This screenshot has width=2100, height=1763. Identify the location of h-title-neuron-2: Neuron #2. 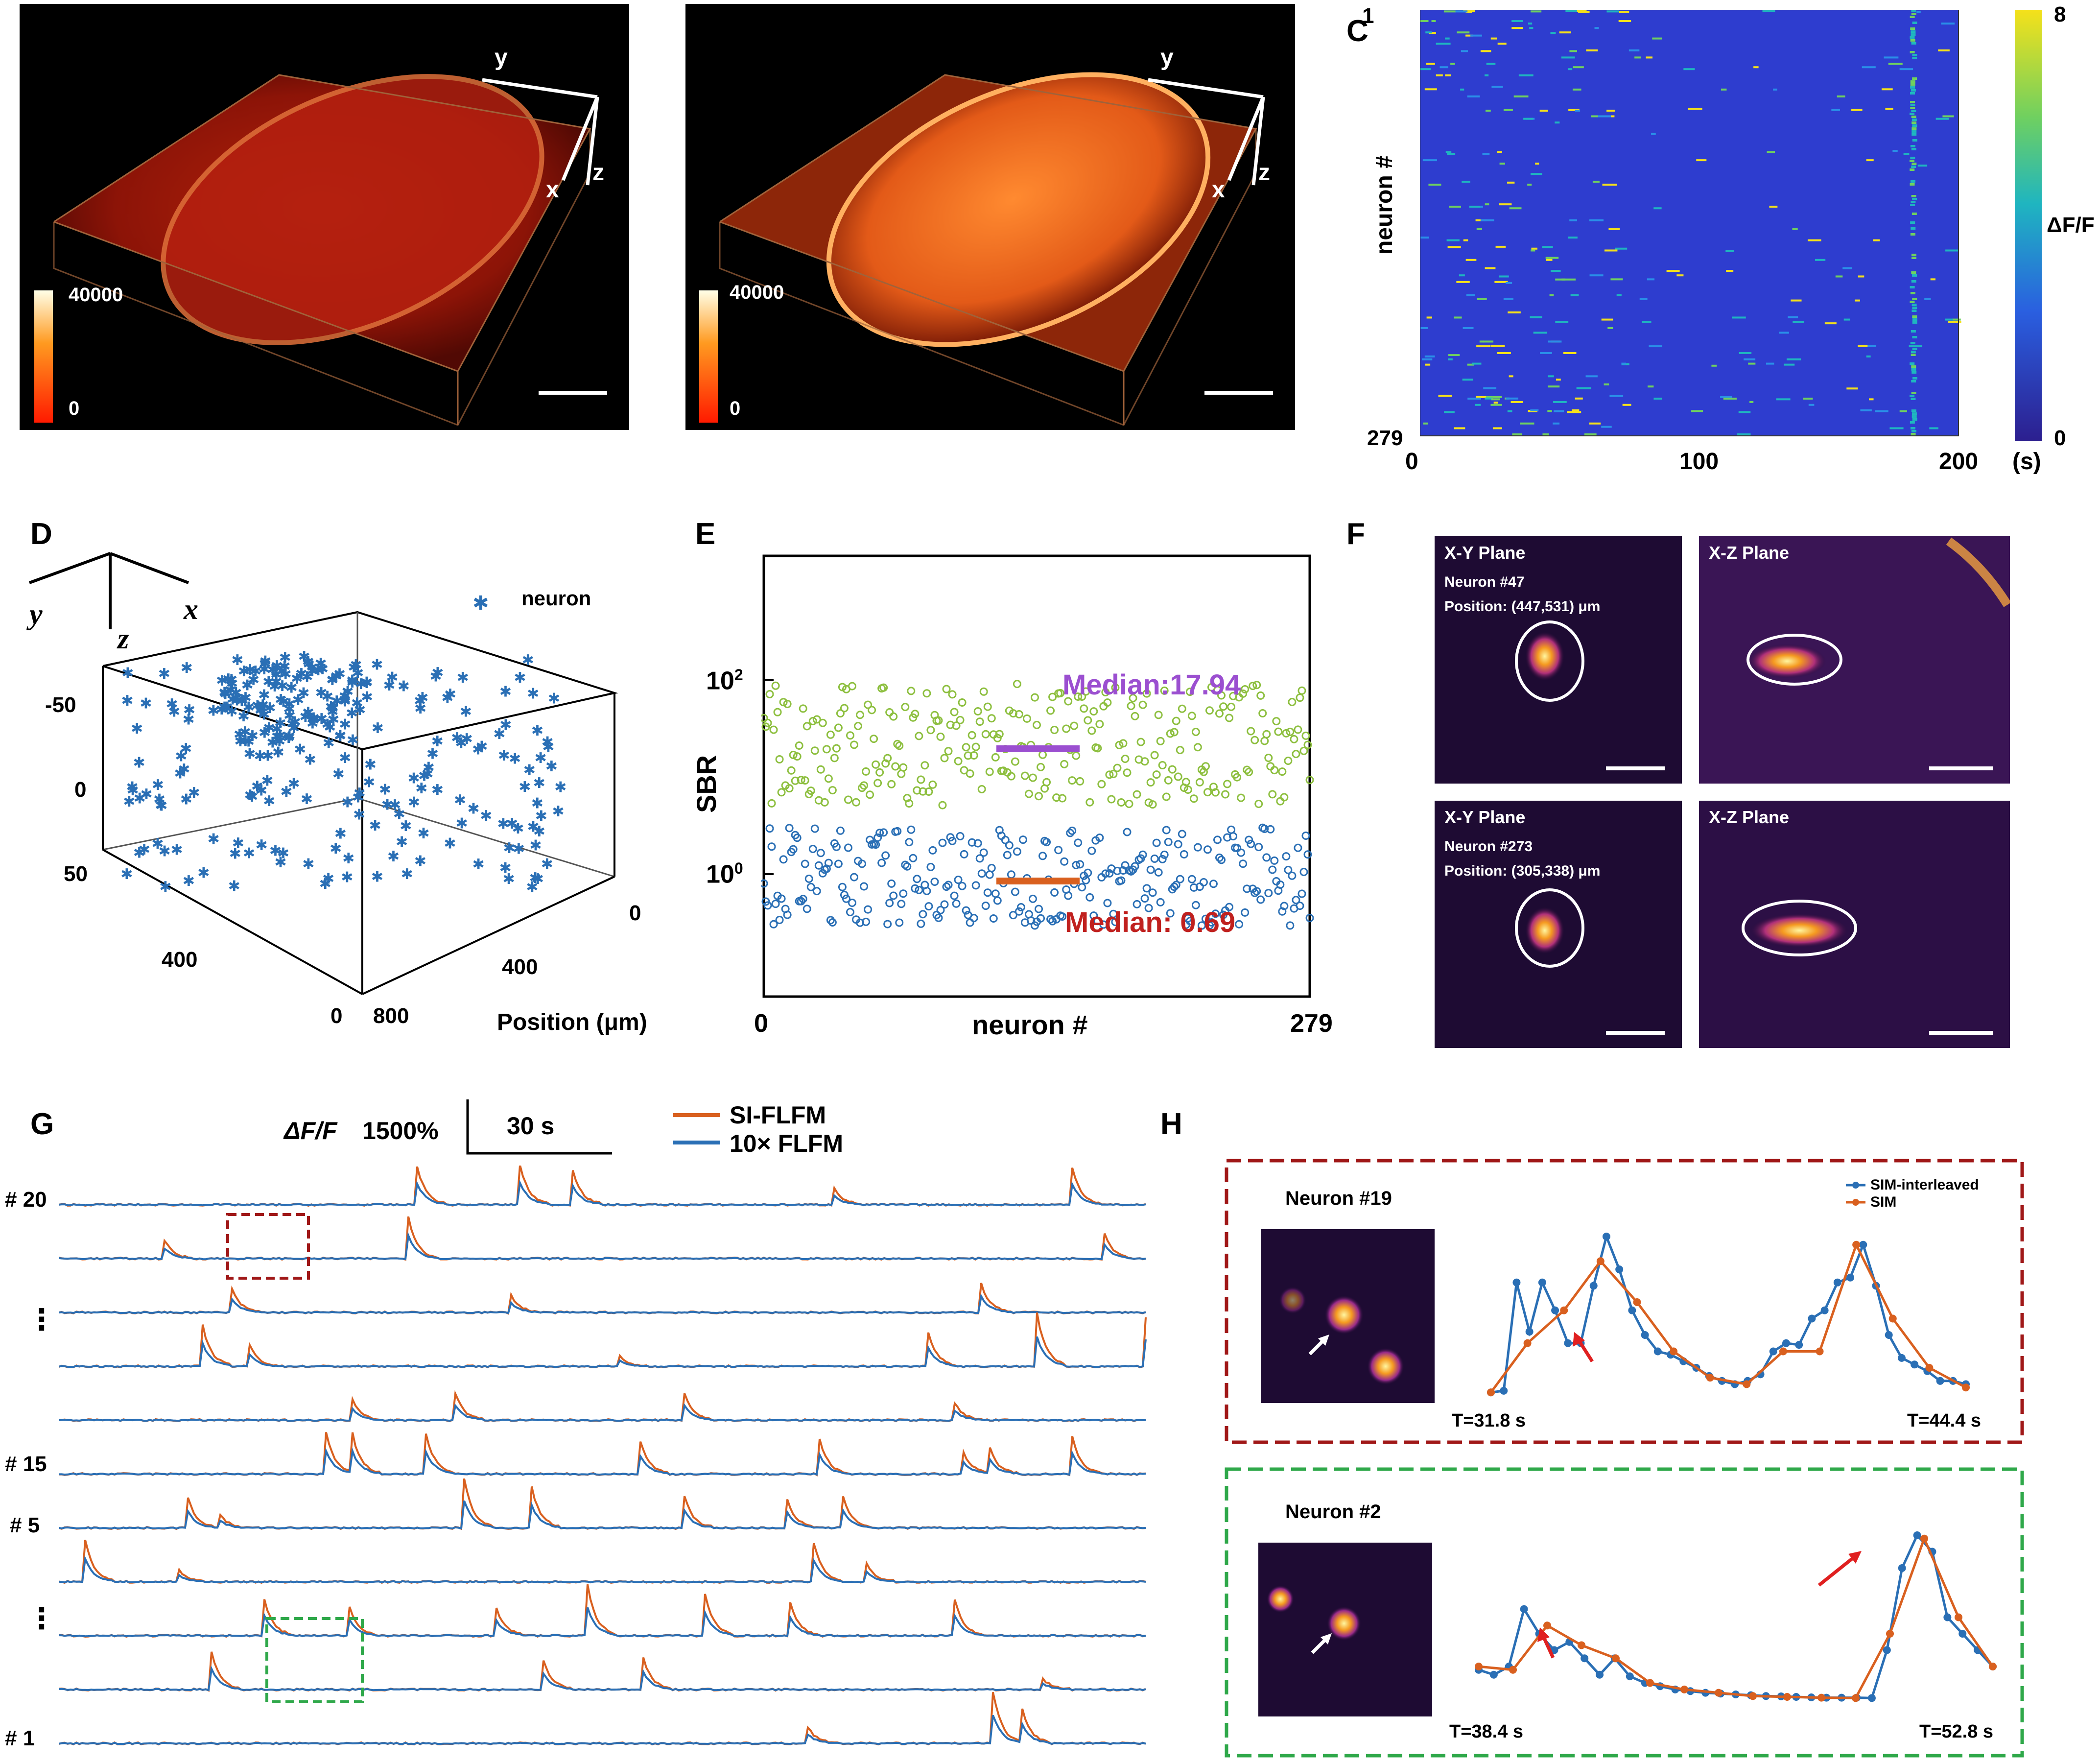
(1333, 1512).